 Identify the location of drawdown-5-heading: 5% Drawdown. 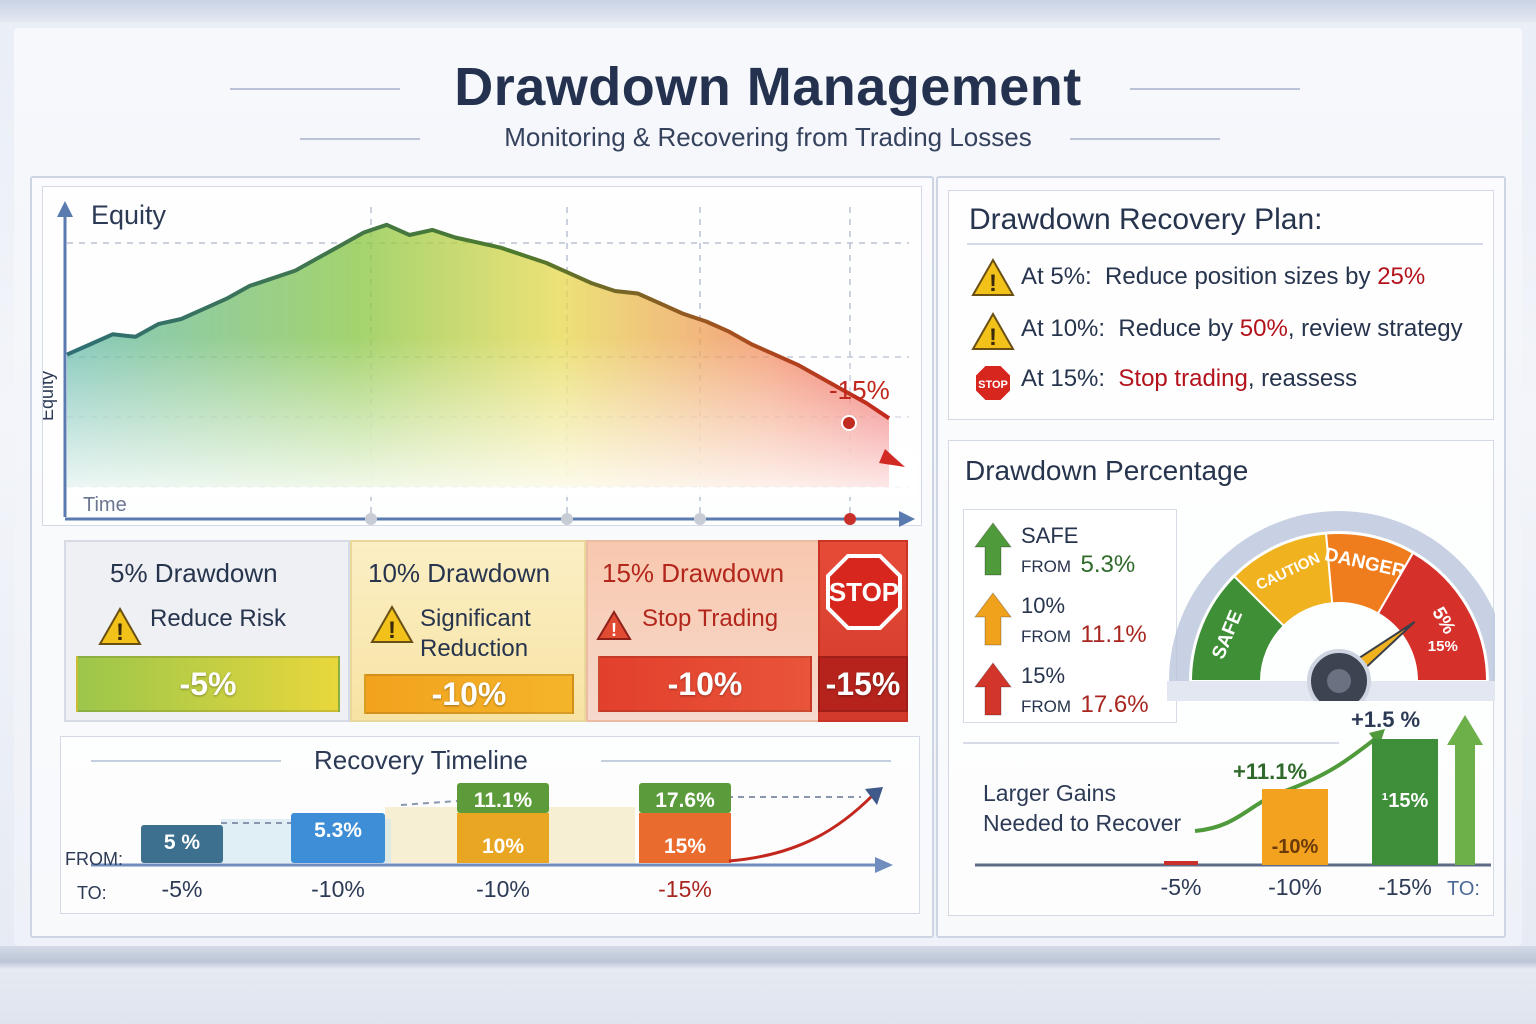
(194, 573).